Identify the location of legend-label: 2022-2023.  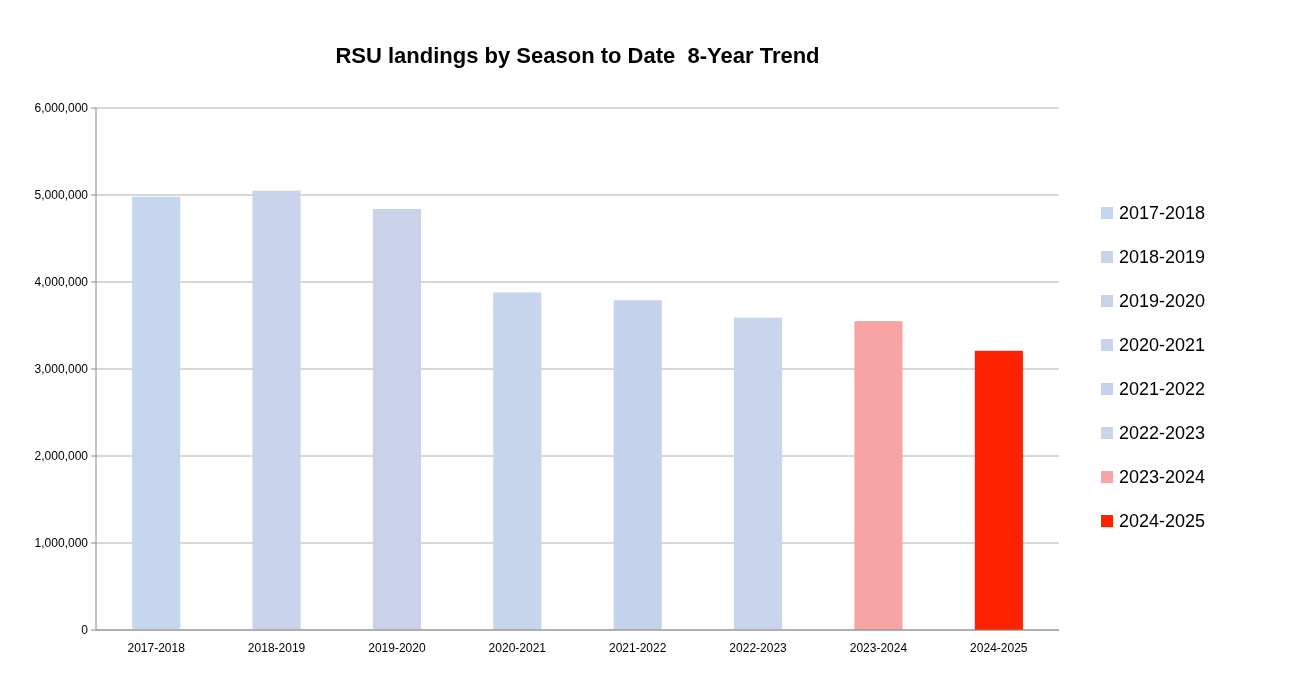
(1162, 433).